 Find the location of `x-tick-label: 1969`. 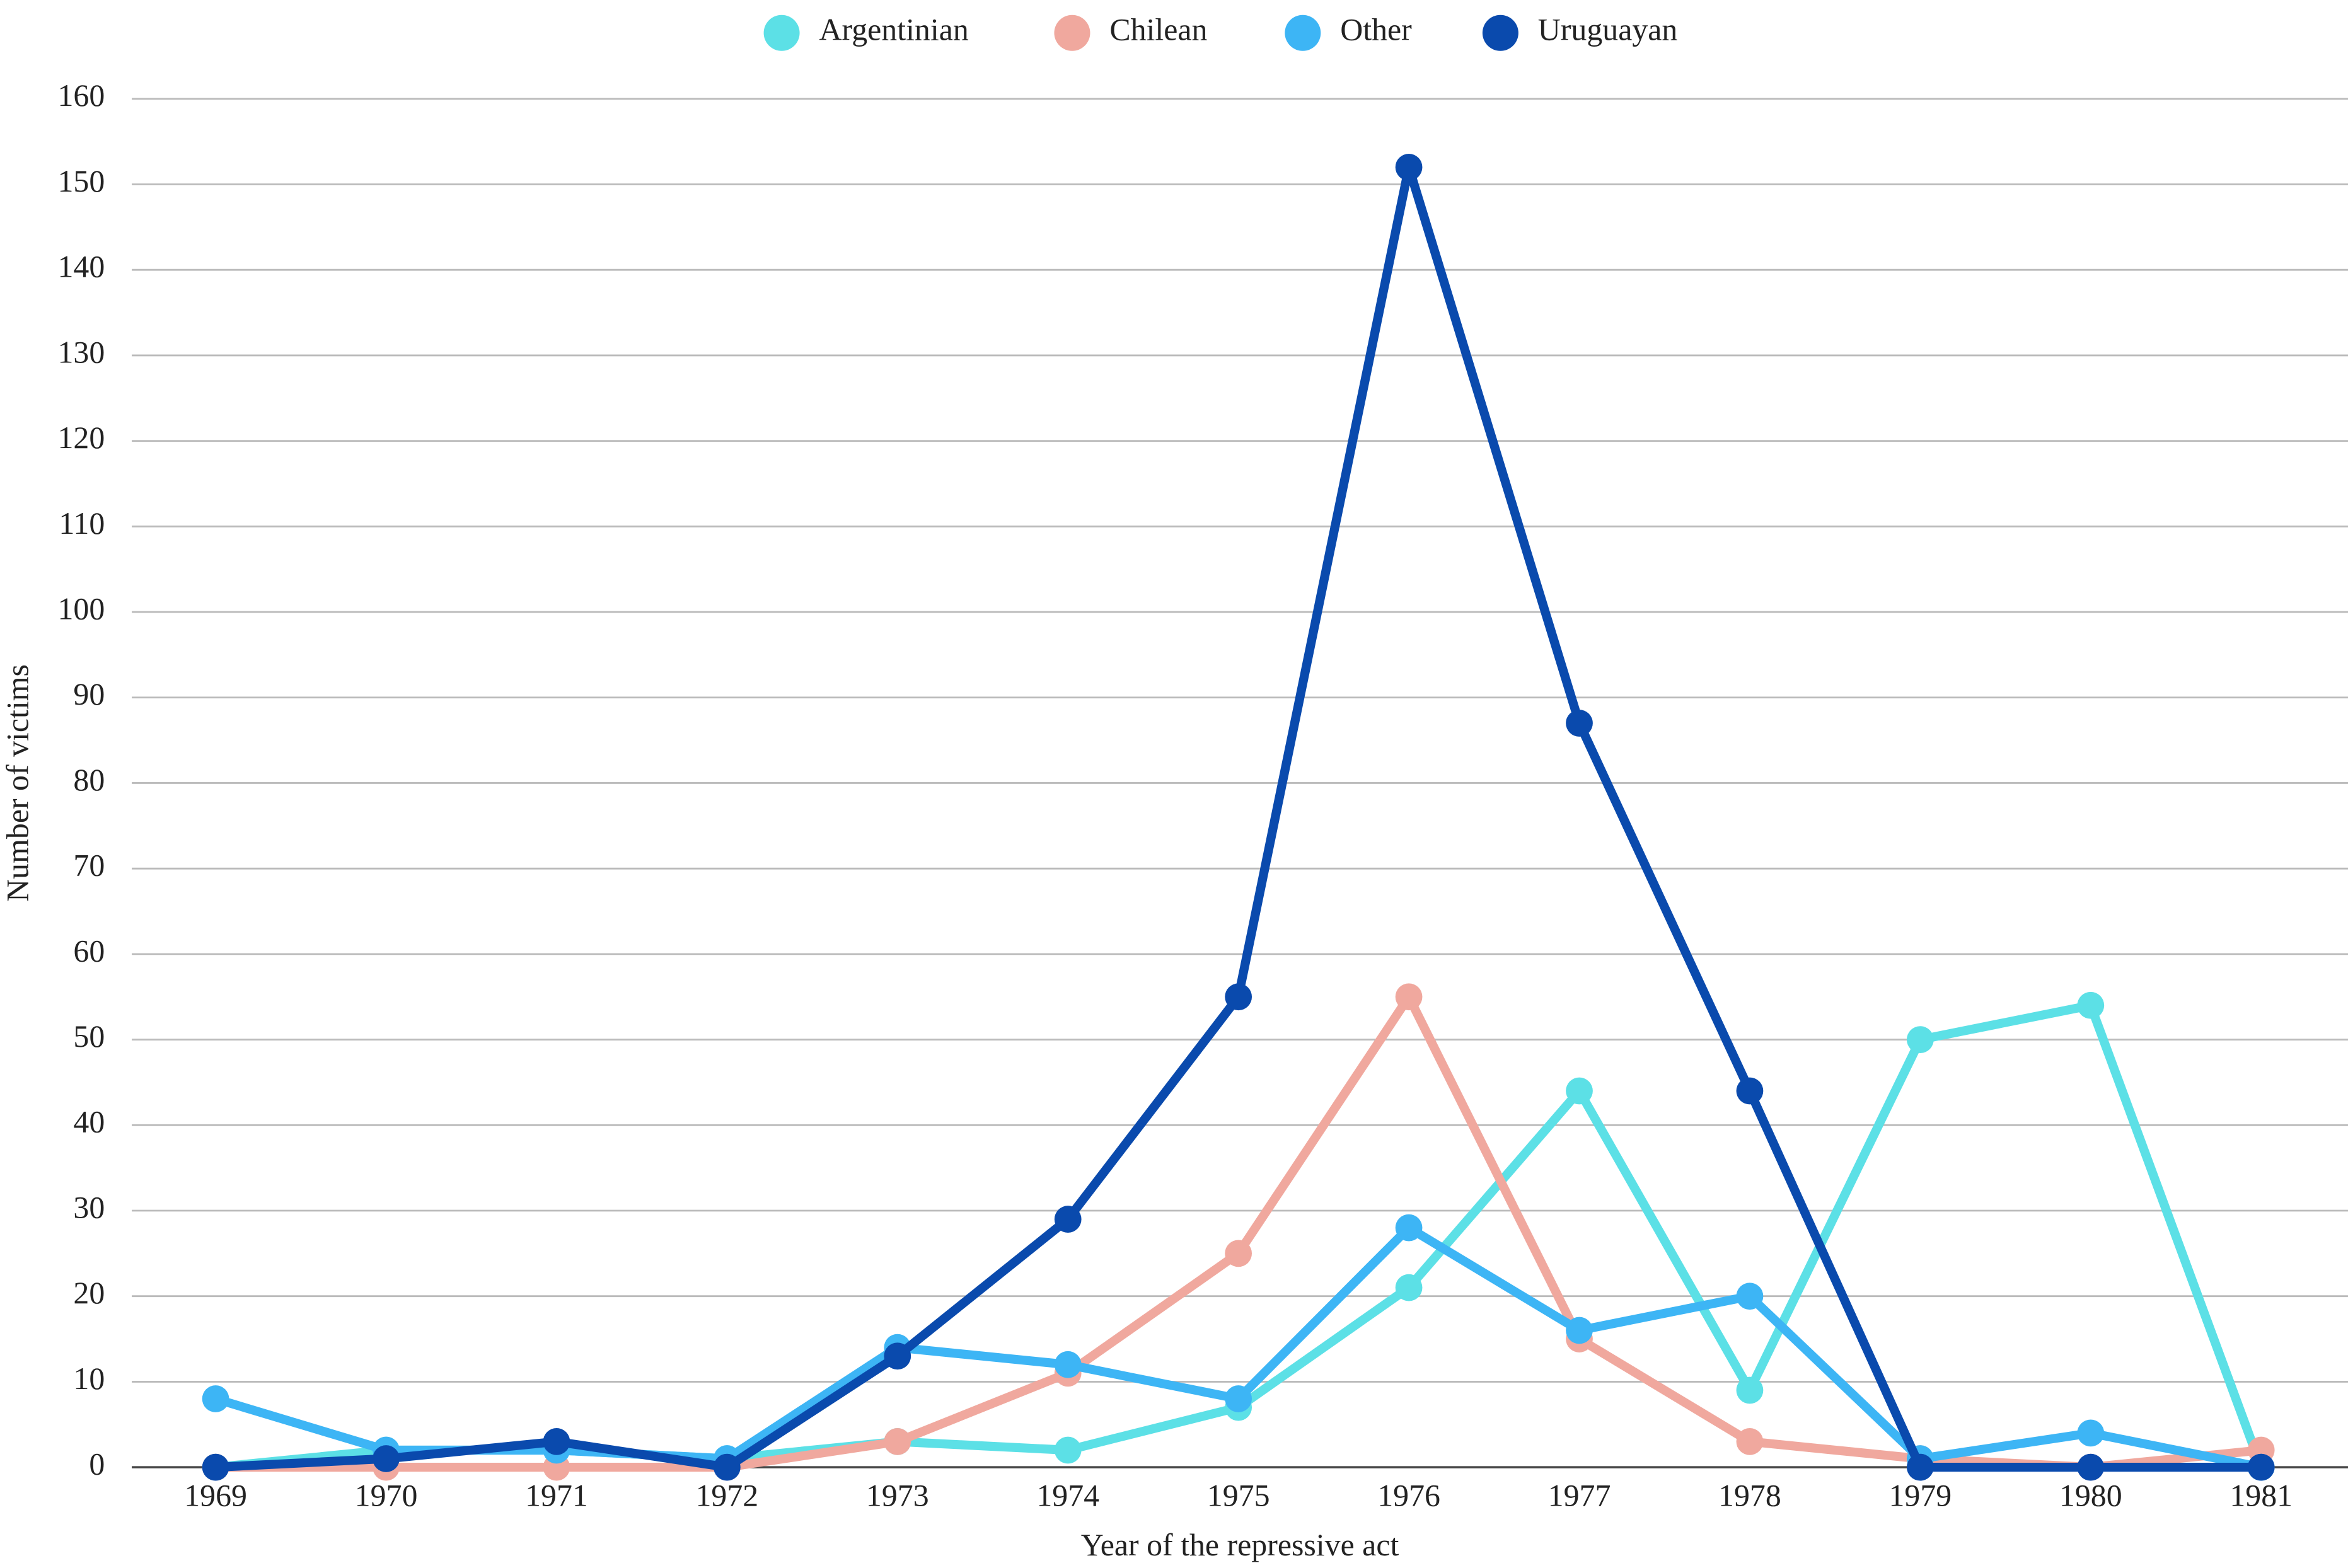

x-tick-label: 1969 is located at coordinates (216, 1495).